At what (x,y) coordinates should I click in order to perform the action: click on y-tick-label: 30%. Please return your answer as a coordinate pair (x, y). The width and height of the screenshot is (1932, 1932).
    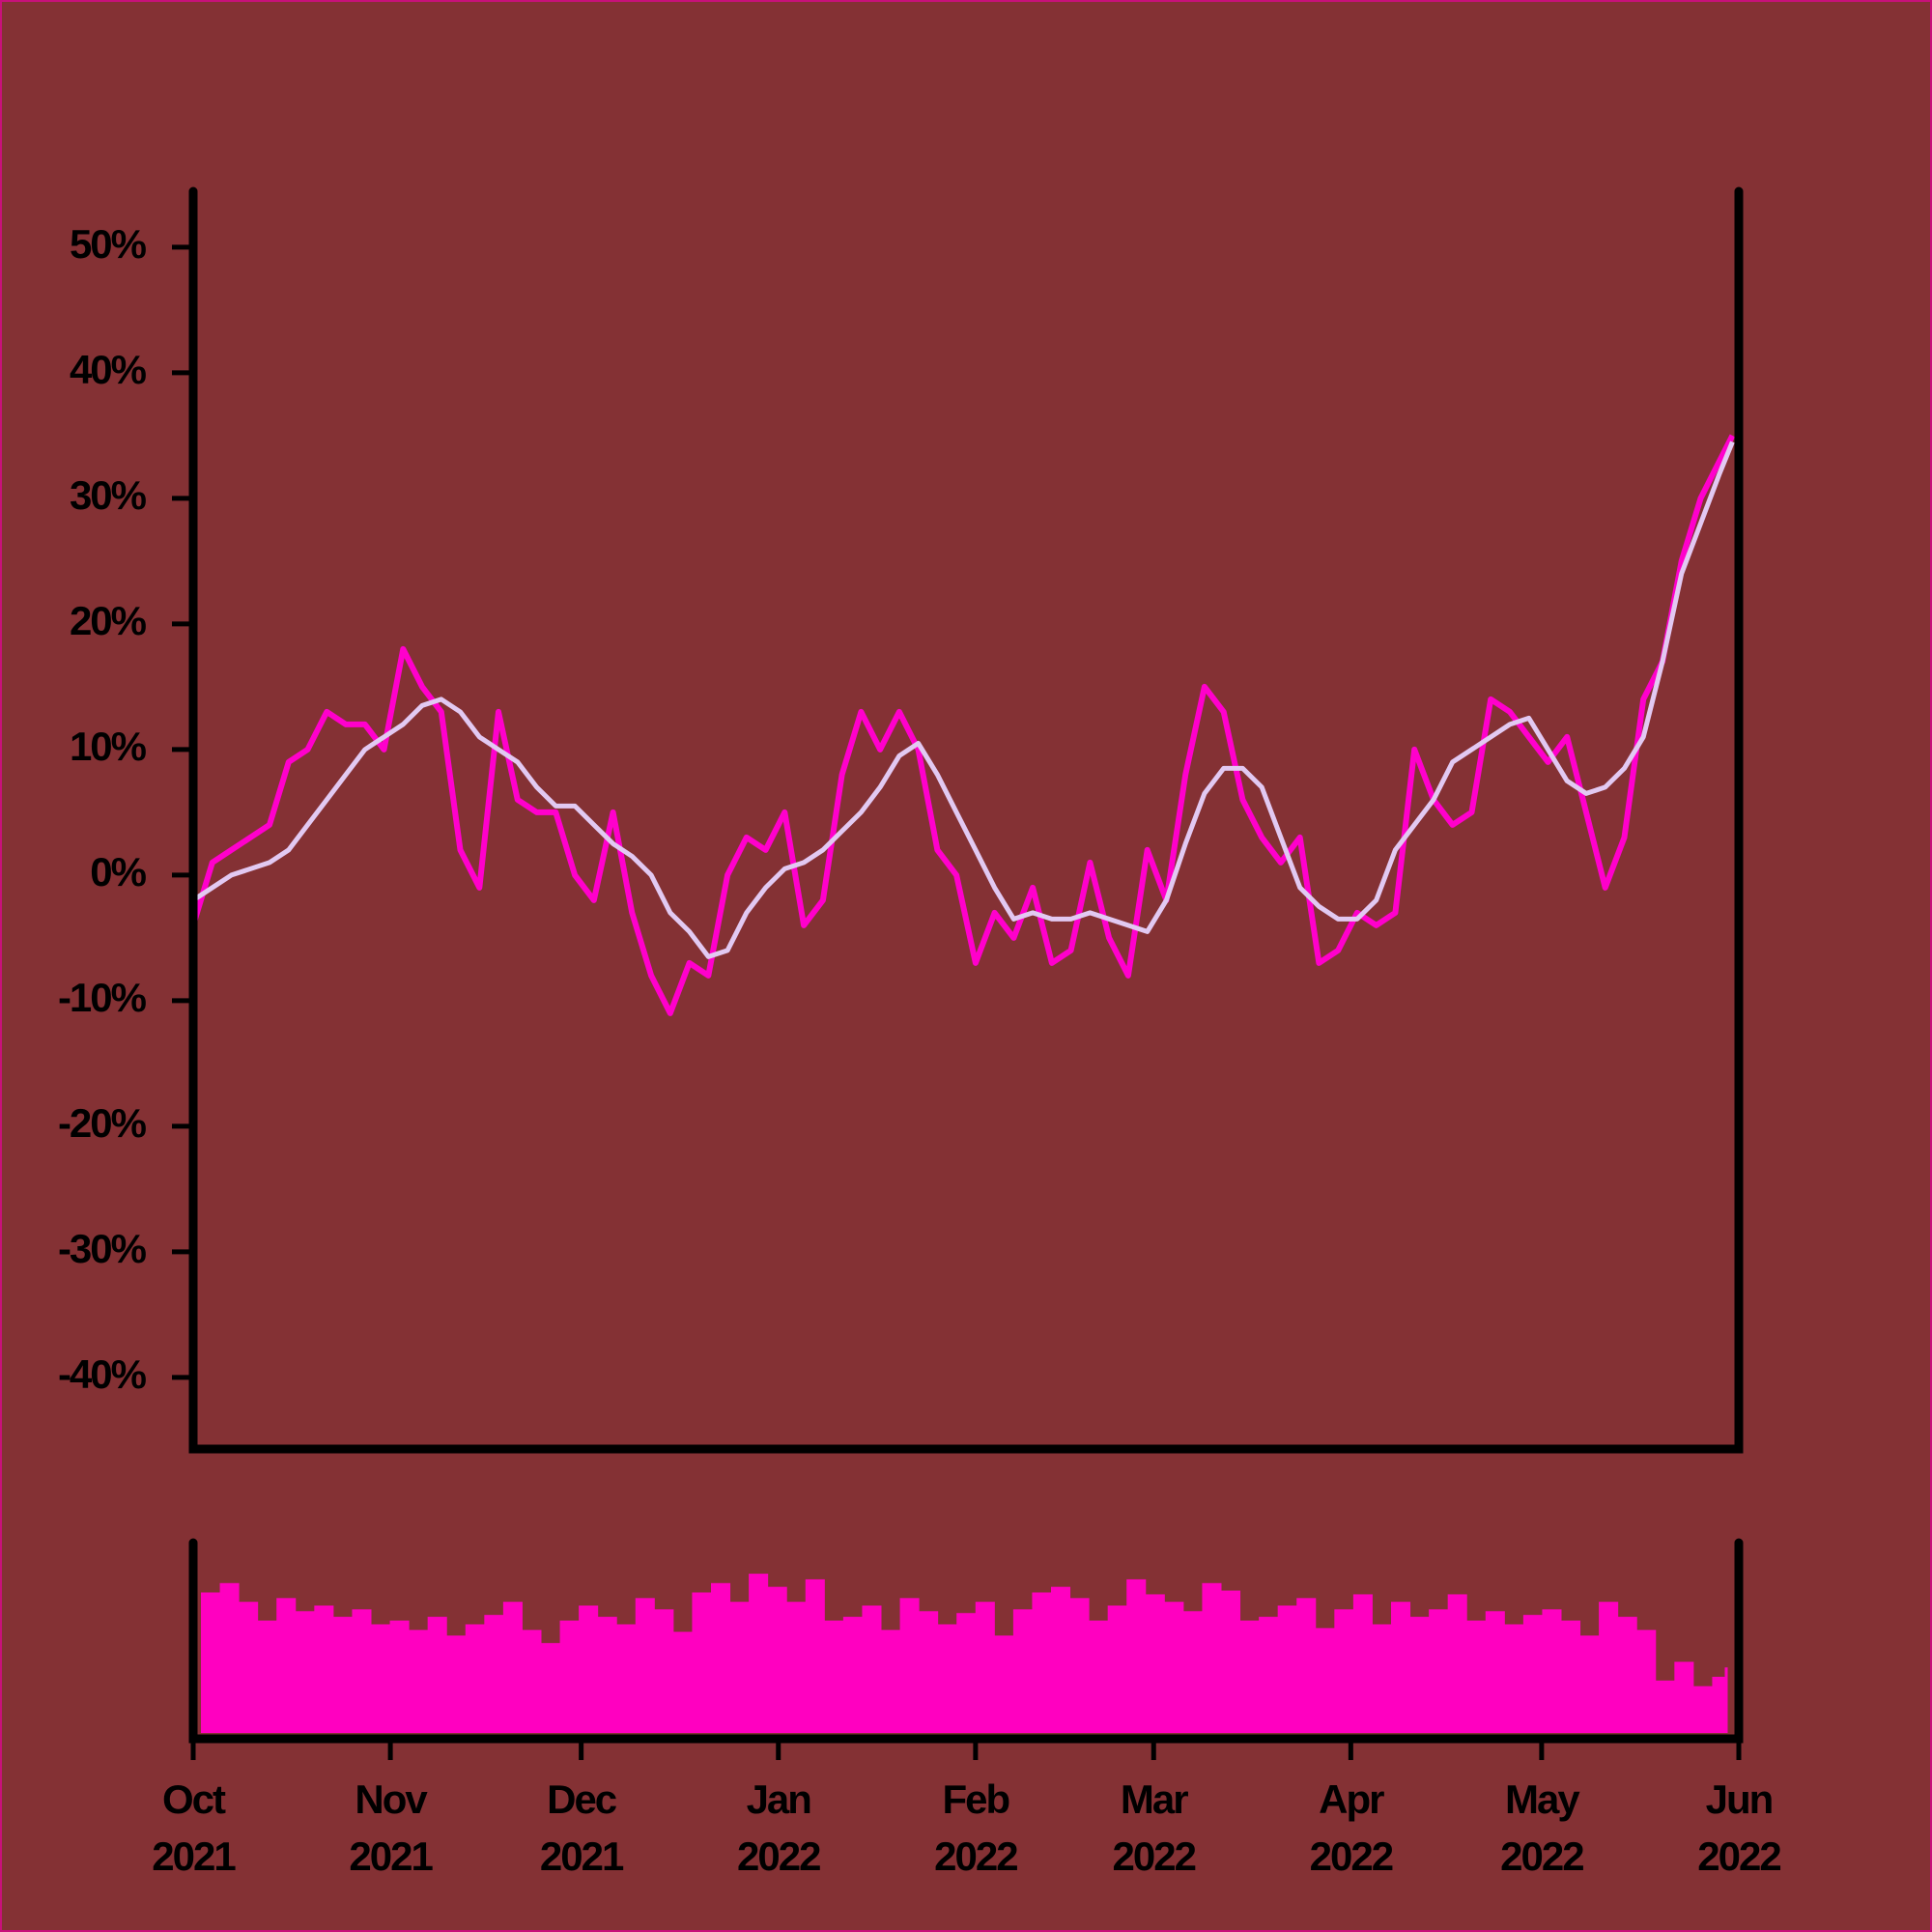
    Looking at the image, I should click on (108, 495).